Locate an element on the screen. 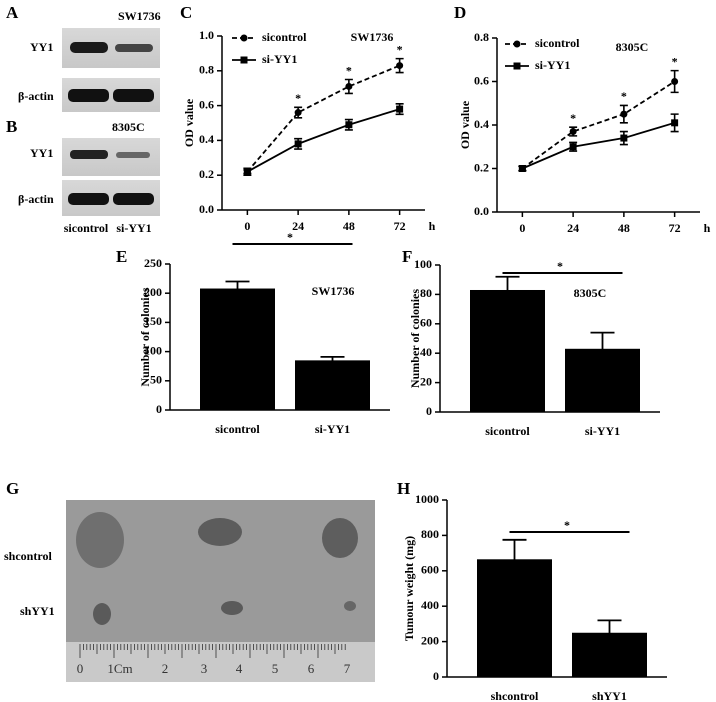  y-tick-label: 200 is located at coordinates (153, 292).